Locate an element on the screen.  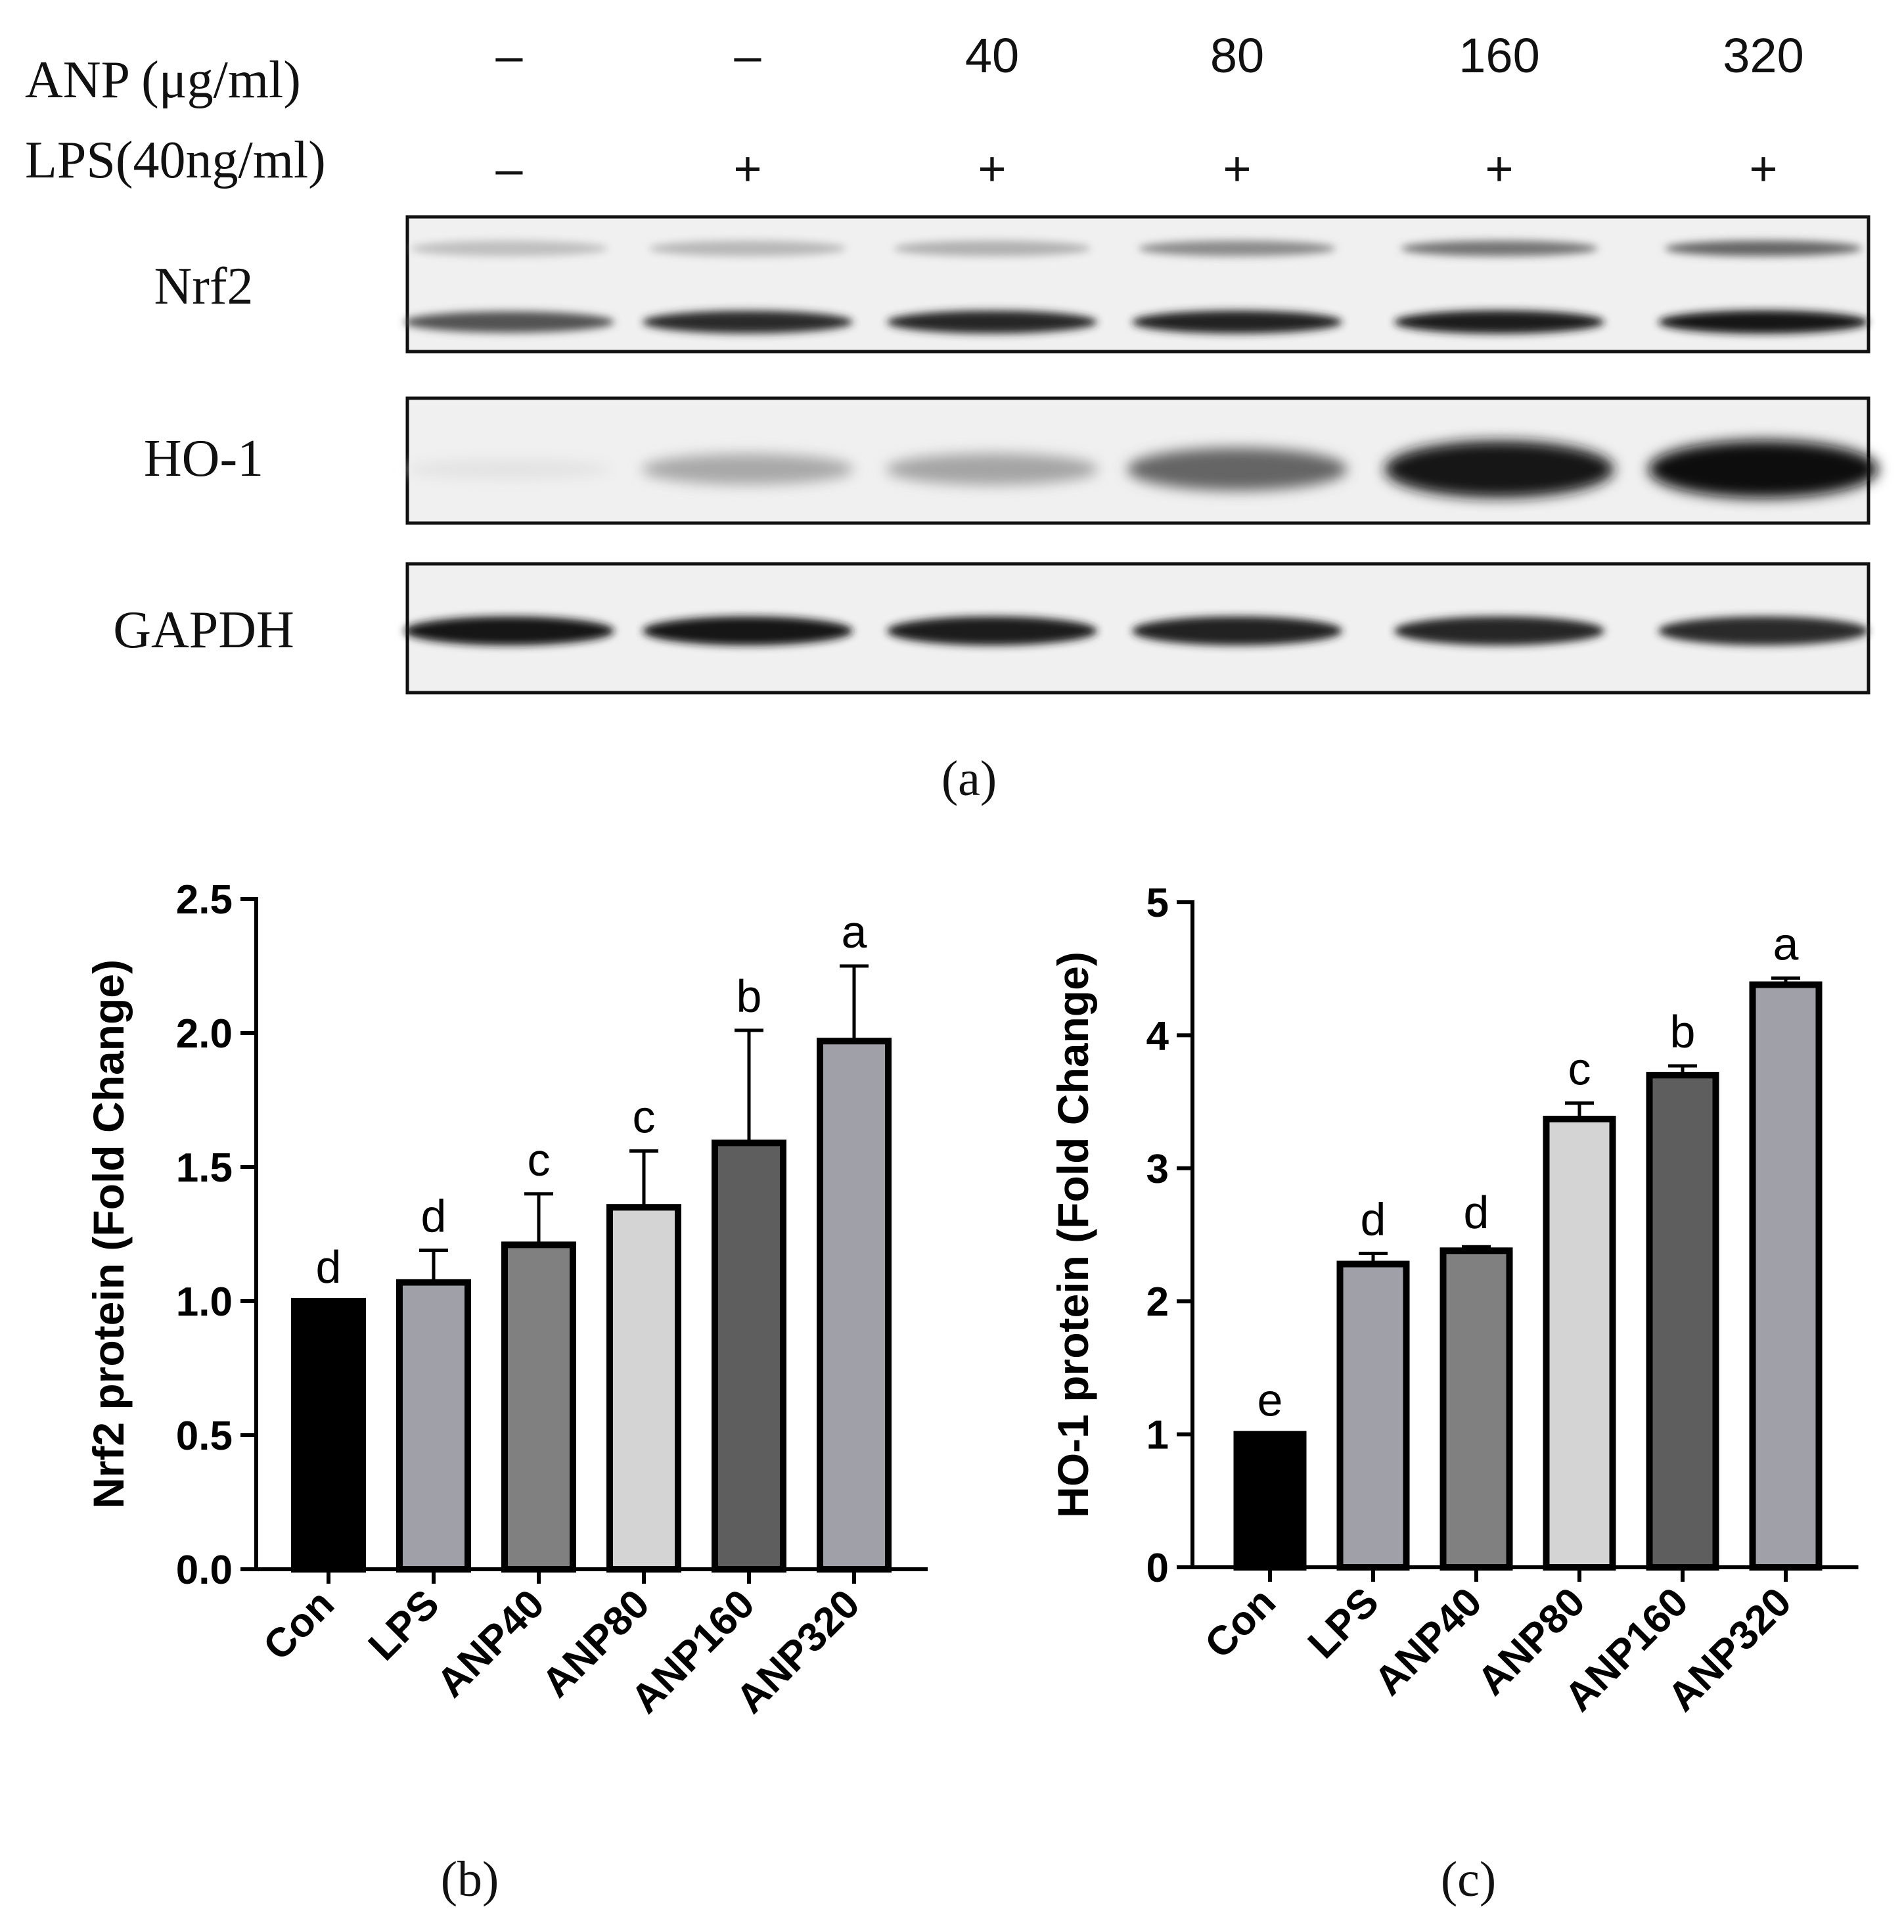
y-tick-label: 2.0 is located at coordinates (204, 1034).